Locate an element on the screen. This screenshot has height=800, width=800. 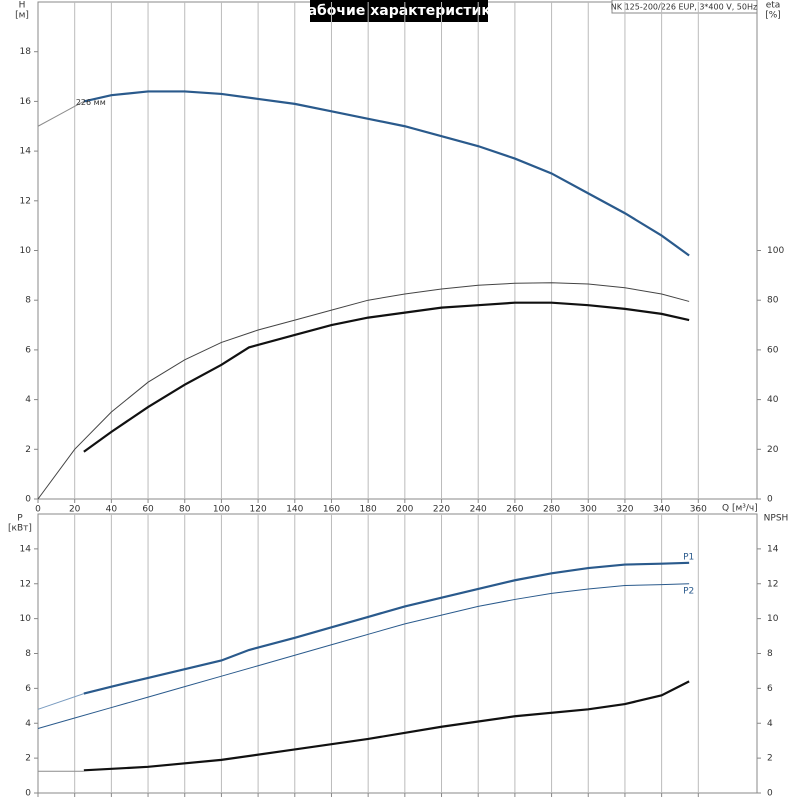
x-tick-label: 80 is located at coordinates (185, 510).